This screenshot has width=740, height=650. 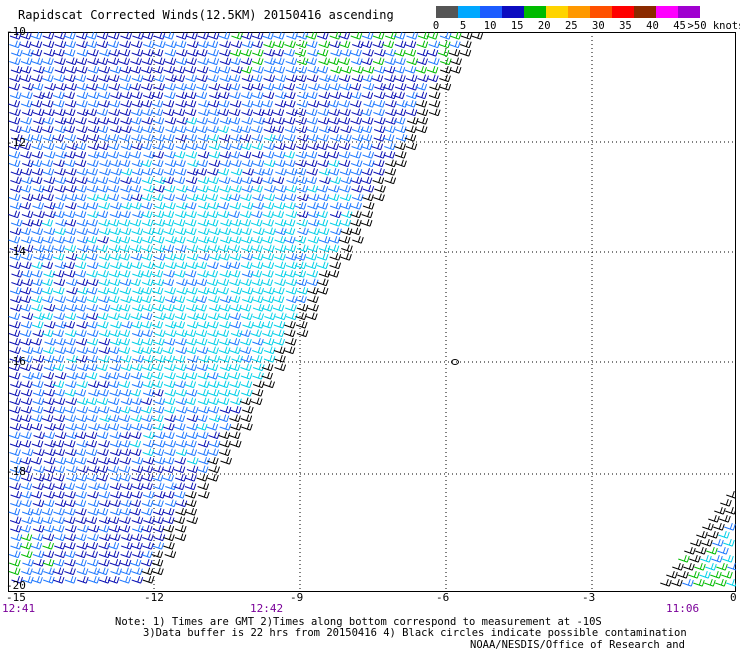 What do you see at coordinates (16, 142) in the screenshot?
I see `lat-label-12: -12` at bounding box center [16, 142].